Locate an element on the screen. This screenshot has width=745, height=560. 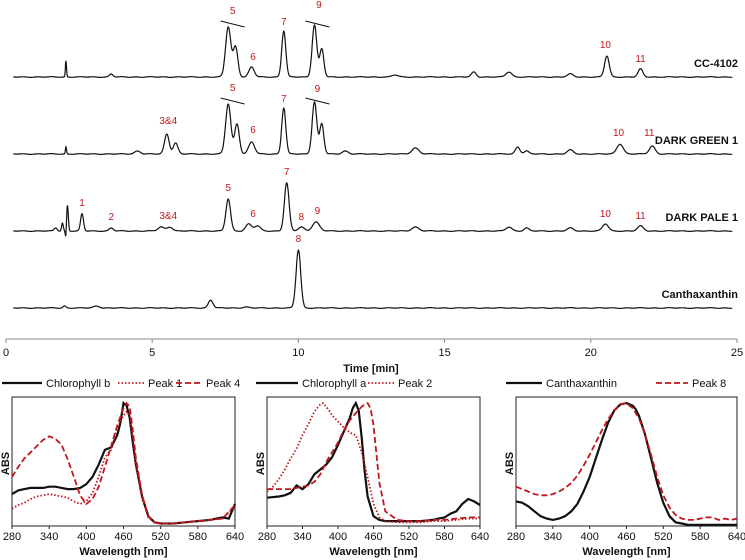
x-tick-label: 20 is located at coordinates (591, 353).